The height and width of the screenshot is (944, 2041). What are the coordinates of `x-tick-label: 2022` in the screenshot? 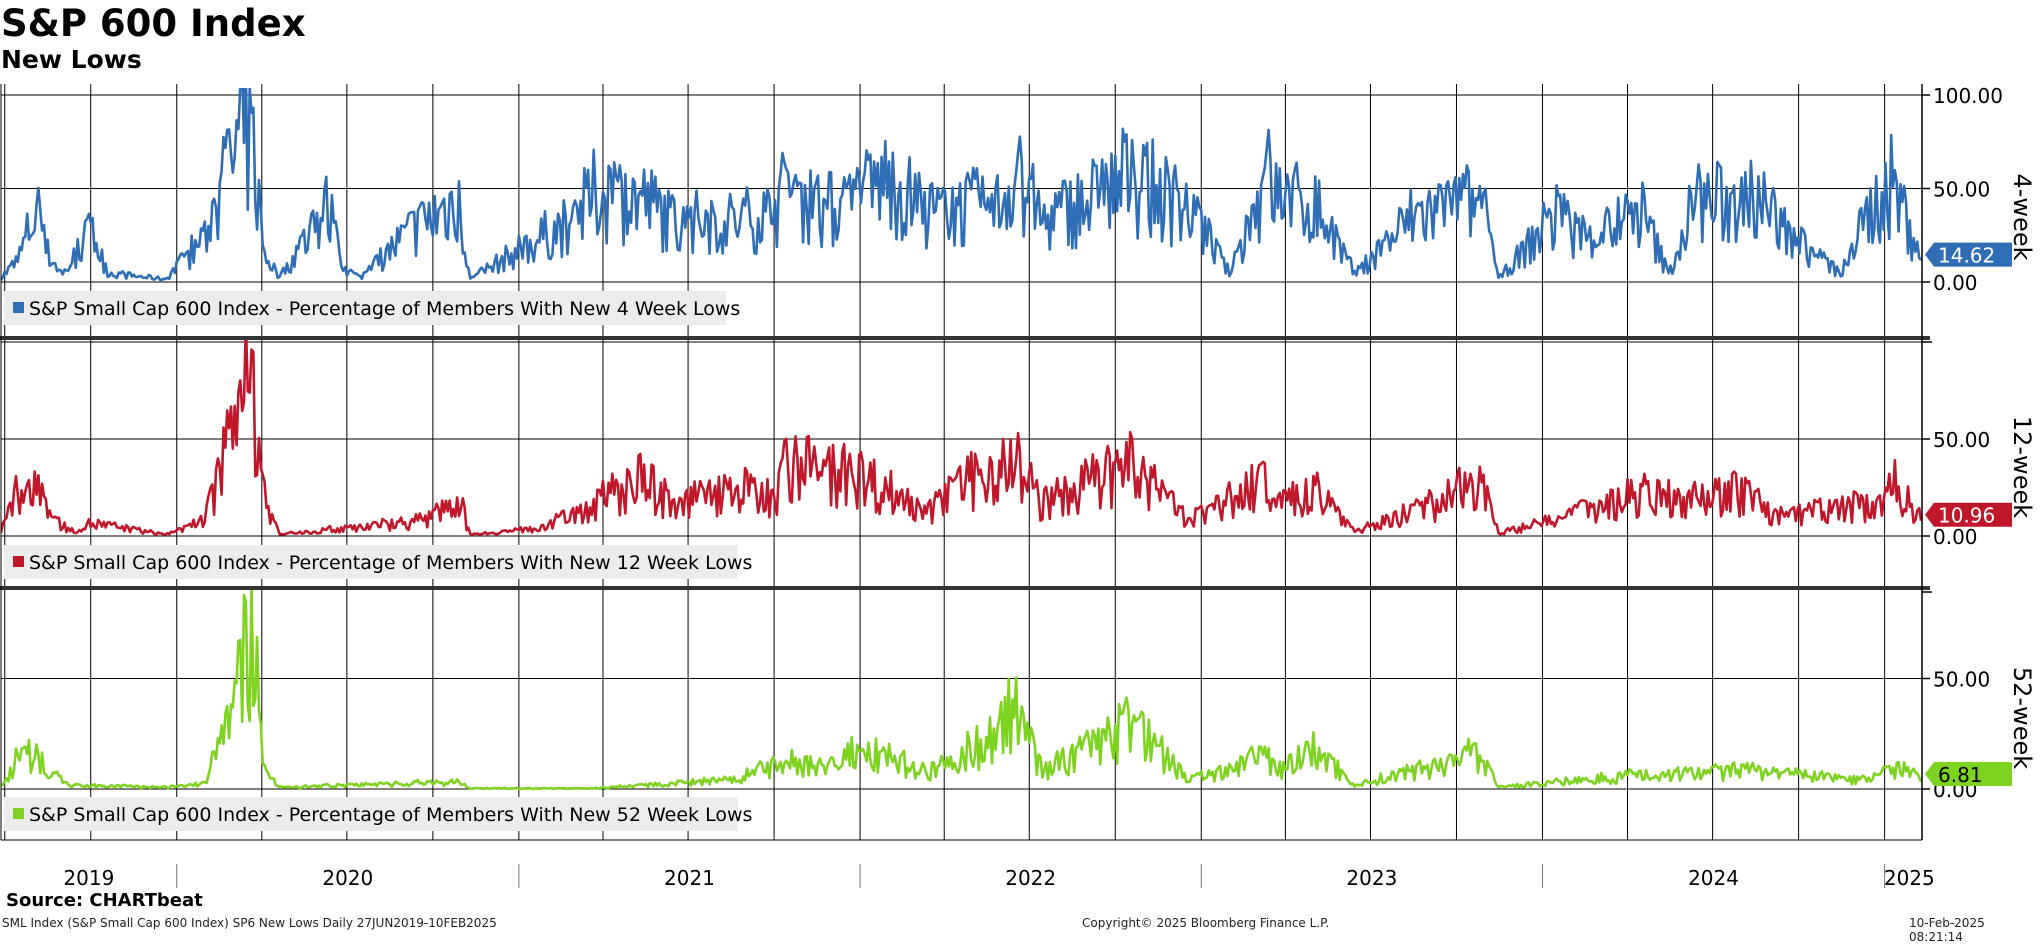 It's located at (1030, 878).